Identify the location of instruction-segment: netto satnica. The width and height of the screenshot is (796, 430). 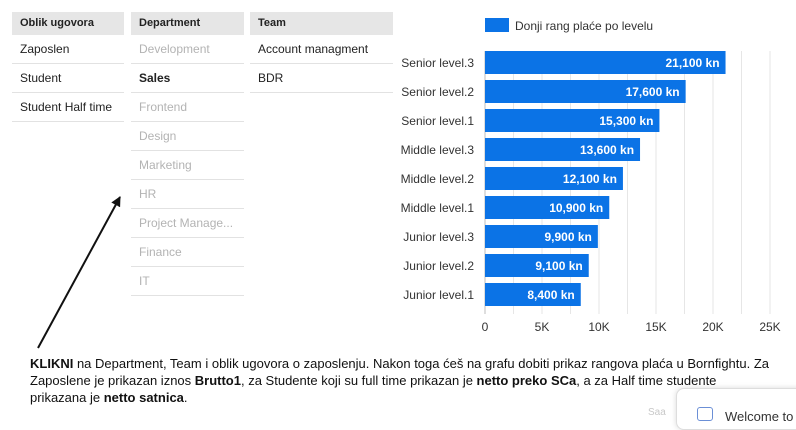
(143, 397).